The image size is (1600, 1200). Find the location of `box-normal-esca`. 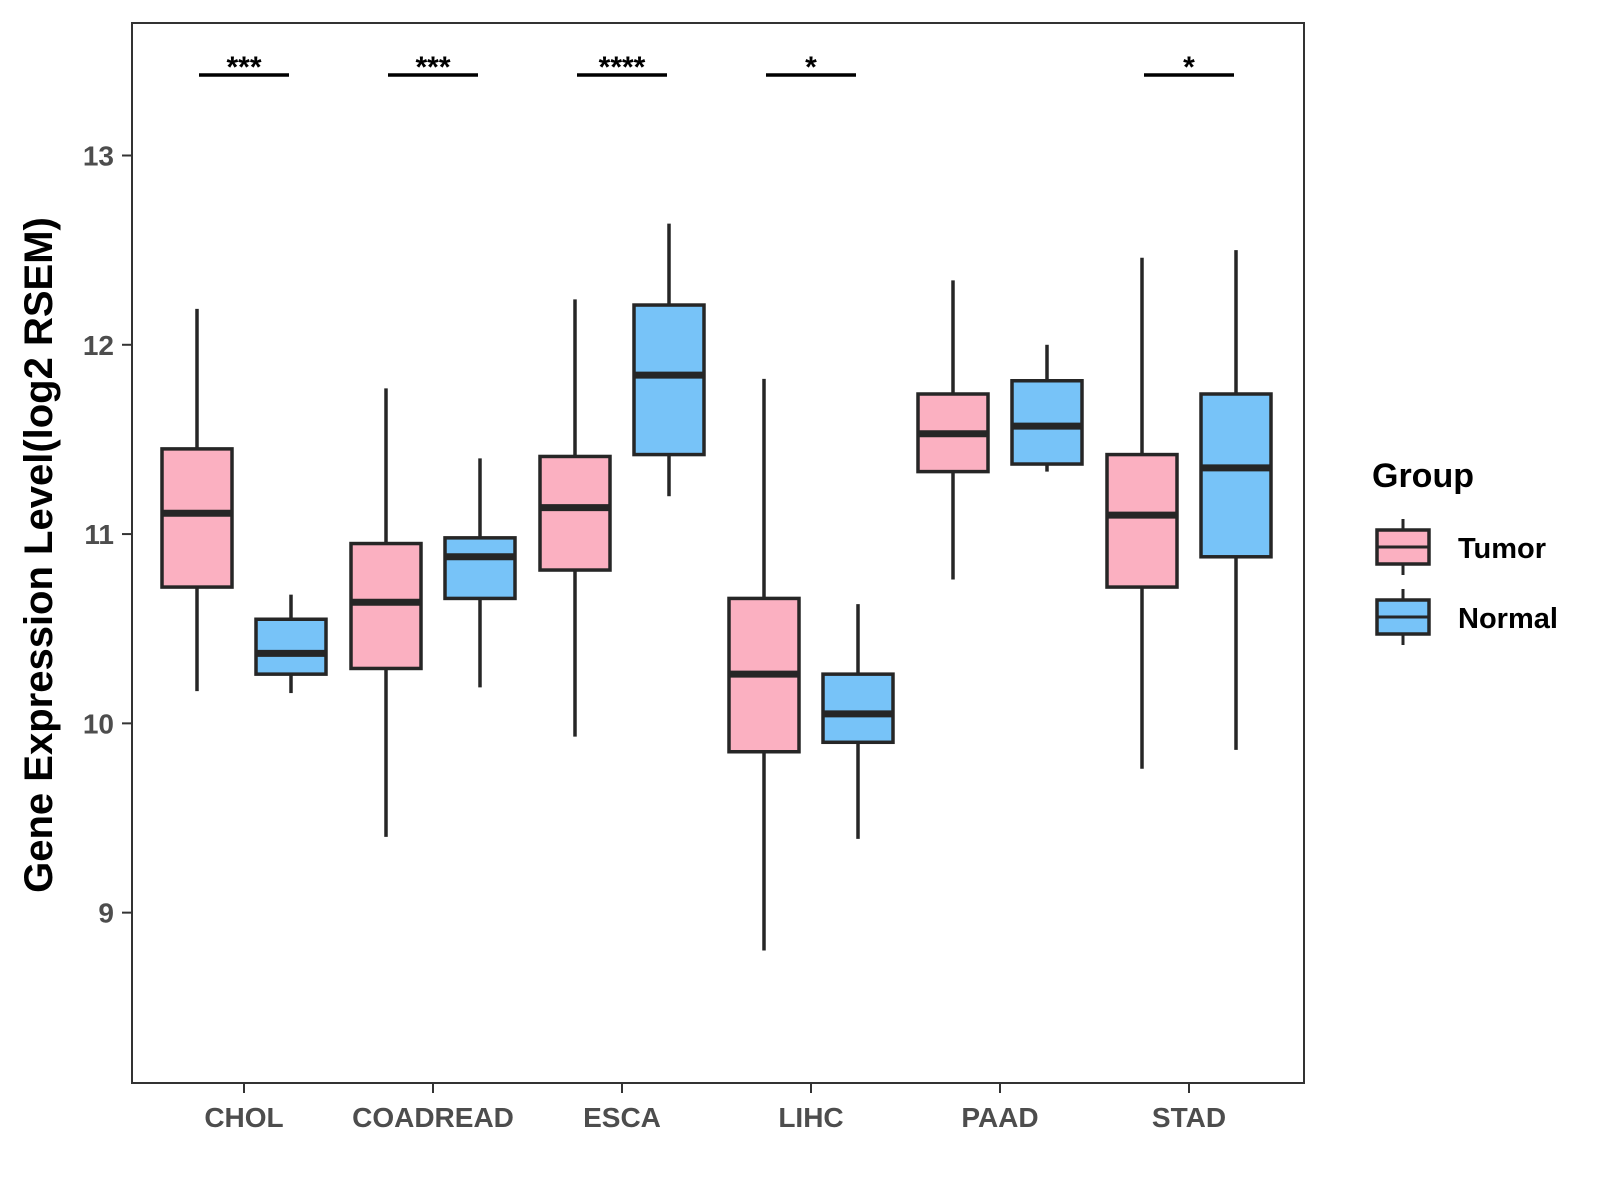

box-normal-esca is located at coordinates (669, 360).